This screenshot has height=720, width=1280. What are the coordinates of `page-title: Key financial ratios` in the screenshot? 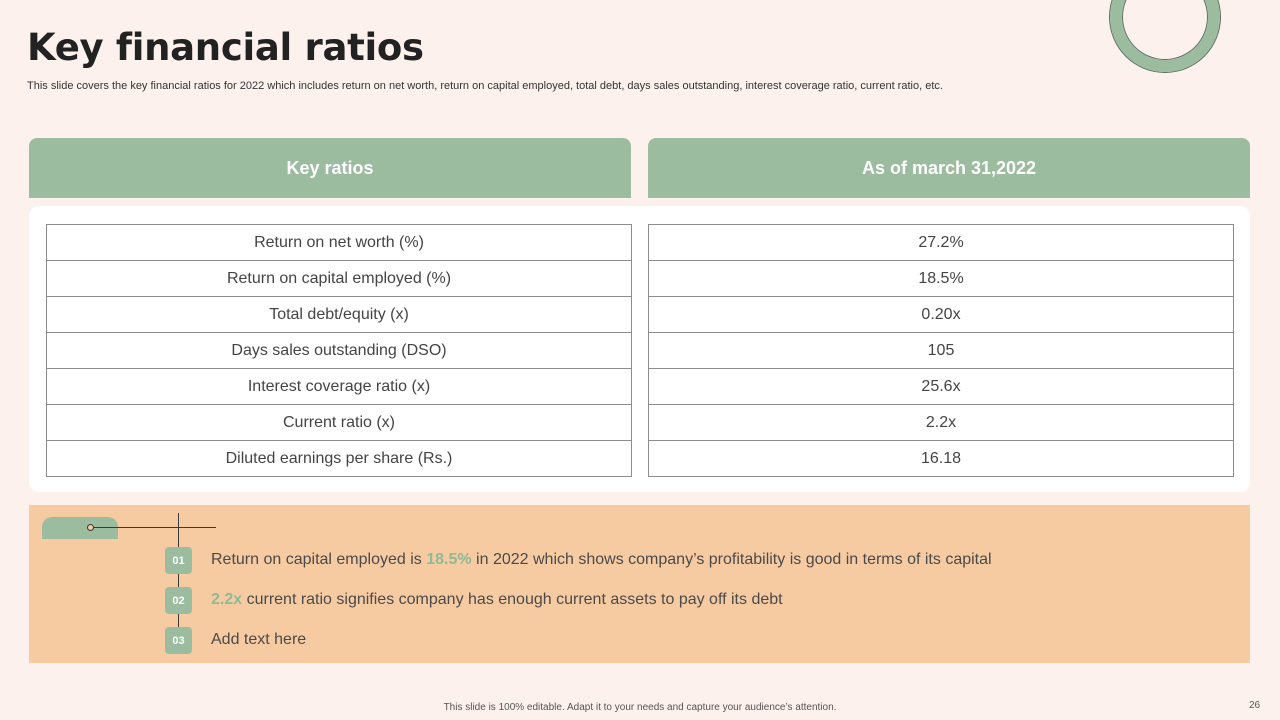 It's located at (225, 47).